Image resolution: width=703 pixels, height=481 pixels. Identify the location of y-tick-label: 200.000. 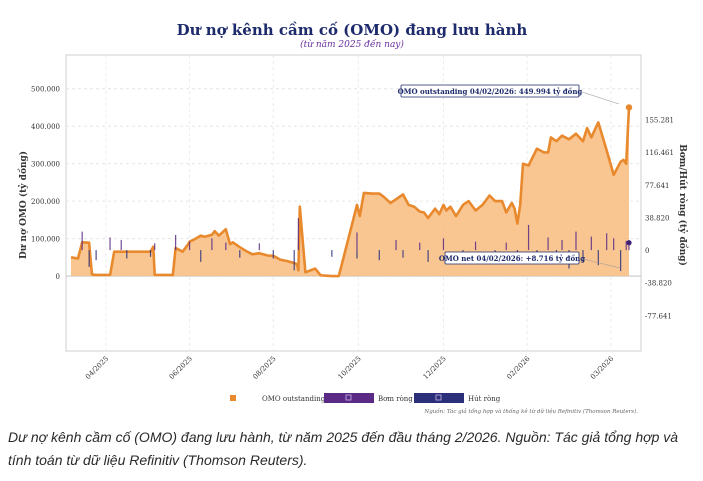
(45, 202).